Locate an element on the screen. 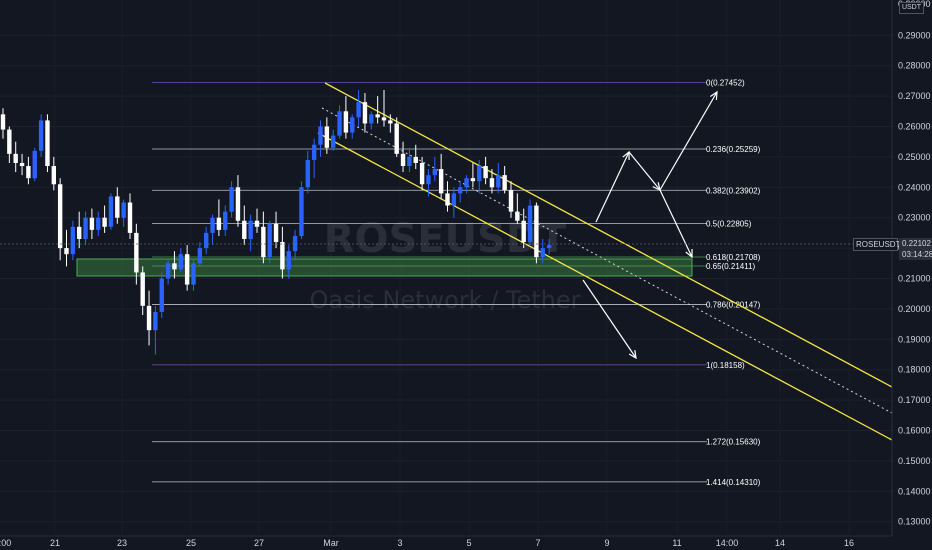  arrow-down-retest-head is located at coordinates (689, 253).